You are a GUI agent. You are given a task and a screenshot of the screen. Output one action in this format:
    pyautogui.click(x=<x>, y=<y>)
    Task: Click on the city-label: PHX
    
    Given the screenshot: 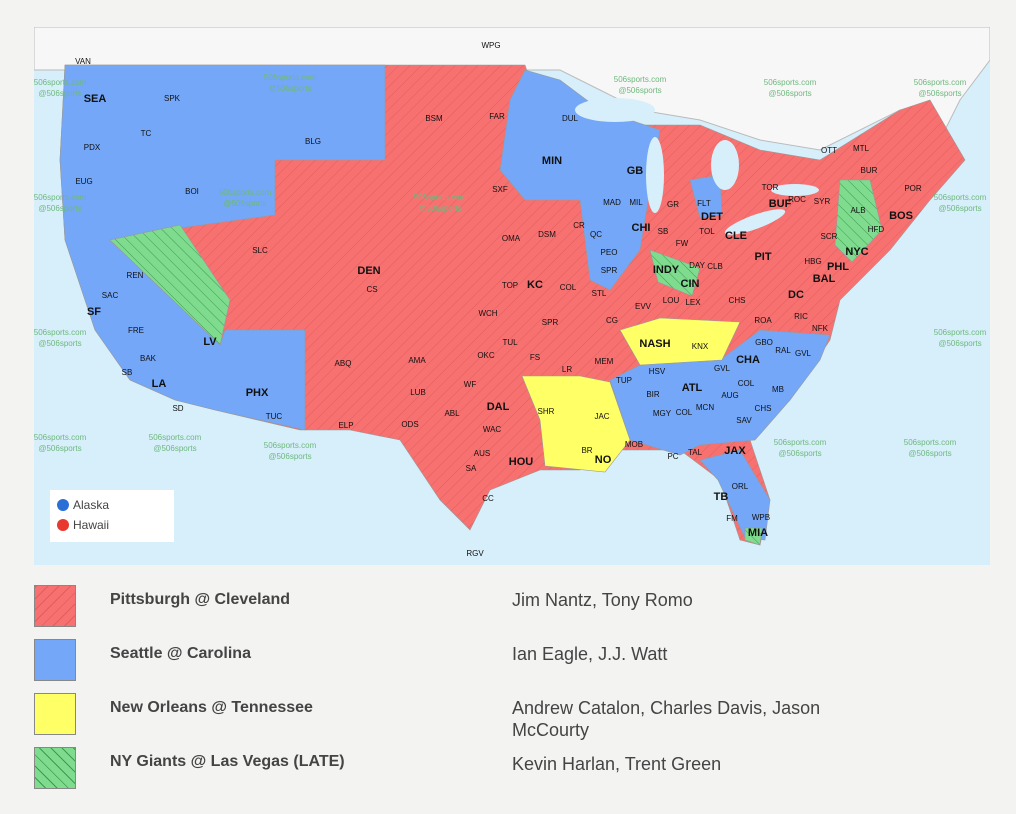 What is the action you would take?
    pyautogui.click(x=257, y=393)
    